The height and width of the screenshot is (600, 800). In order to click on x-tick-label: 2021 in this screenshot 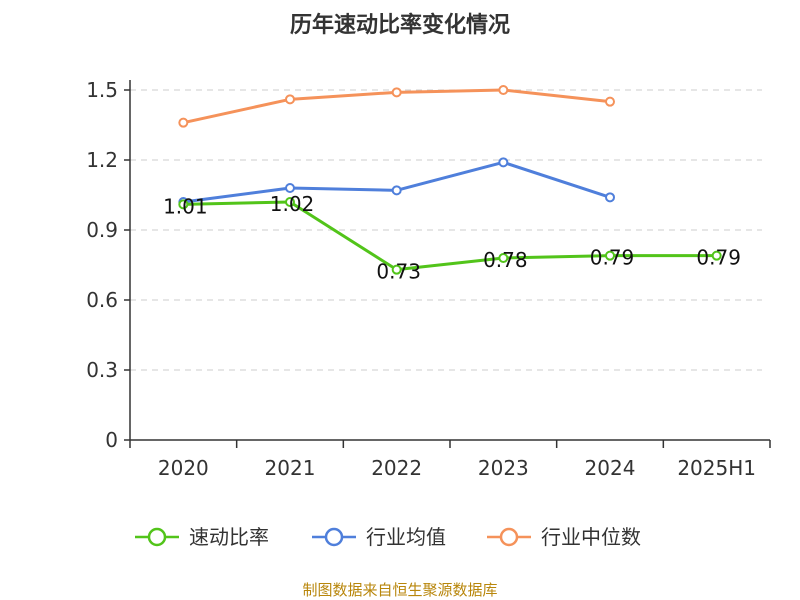, I will do `click(290, 468)`.